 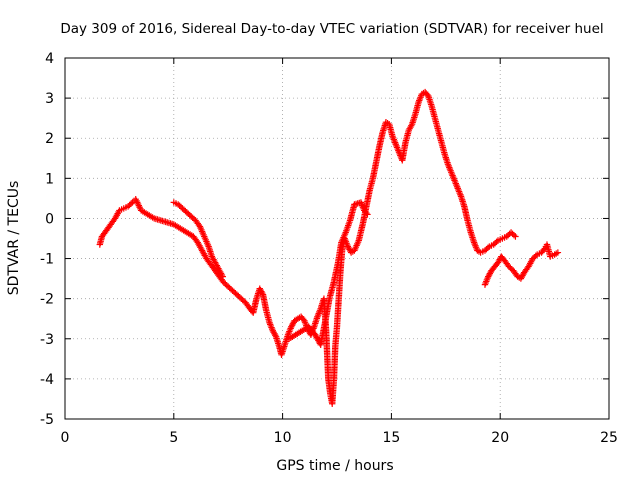 What do you see at coordinates (49, 219) in the screenshot?
I see `y-tick-label: 0` at bounding box center [49, 219].